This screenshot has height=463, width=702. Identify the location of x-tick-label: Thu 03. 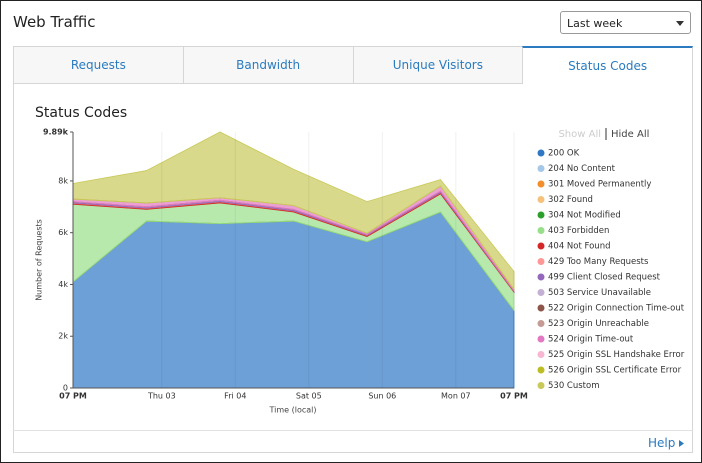
(161, 396).